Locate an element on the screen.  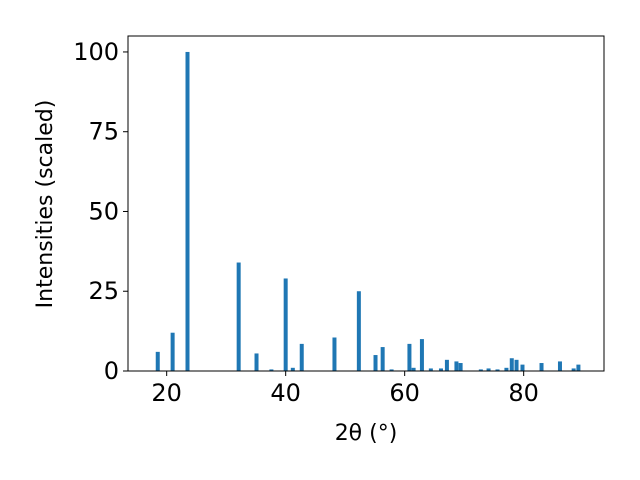
y-tick-label: 50 is located at coordinates (103, 211).